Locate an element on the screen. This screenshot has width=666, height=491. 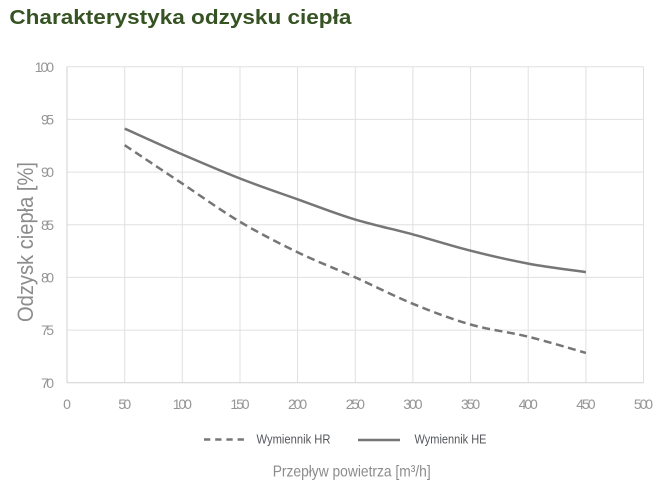
svg-text: Charakterystyka odzysku ciepła is located at coordinates (180, 18).